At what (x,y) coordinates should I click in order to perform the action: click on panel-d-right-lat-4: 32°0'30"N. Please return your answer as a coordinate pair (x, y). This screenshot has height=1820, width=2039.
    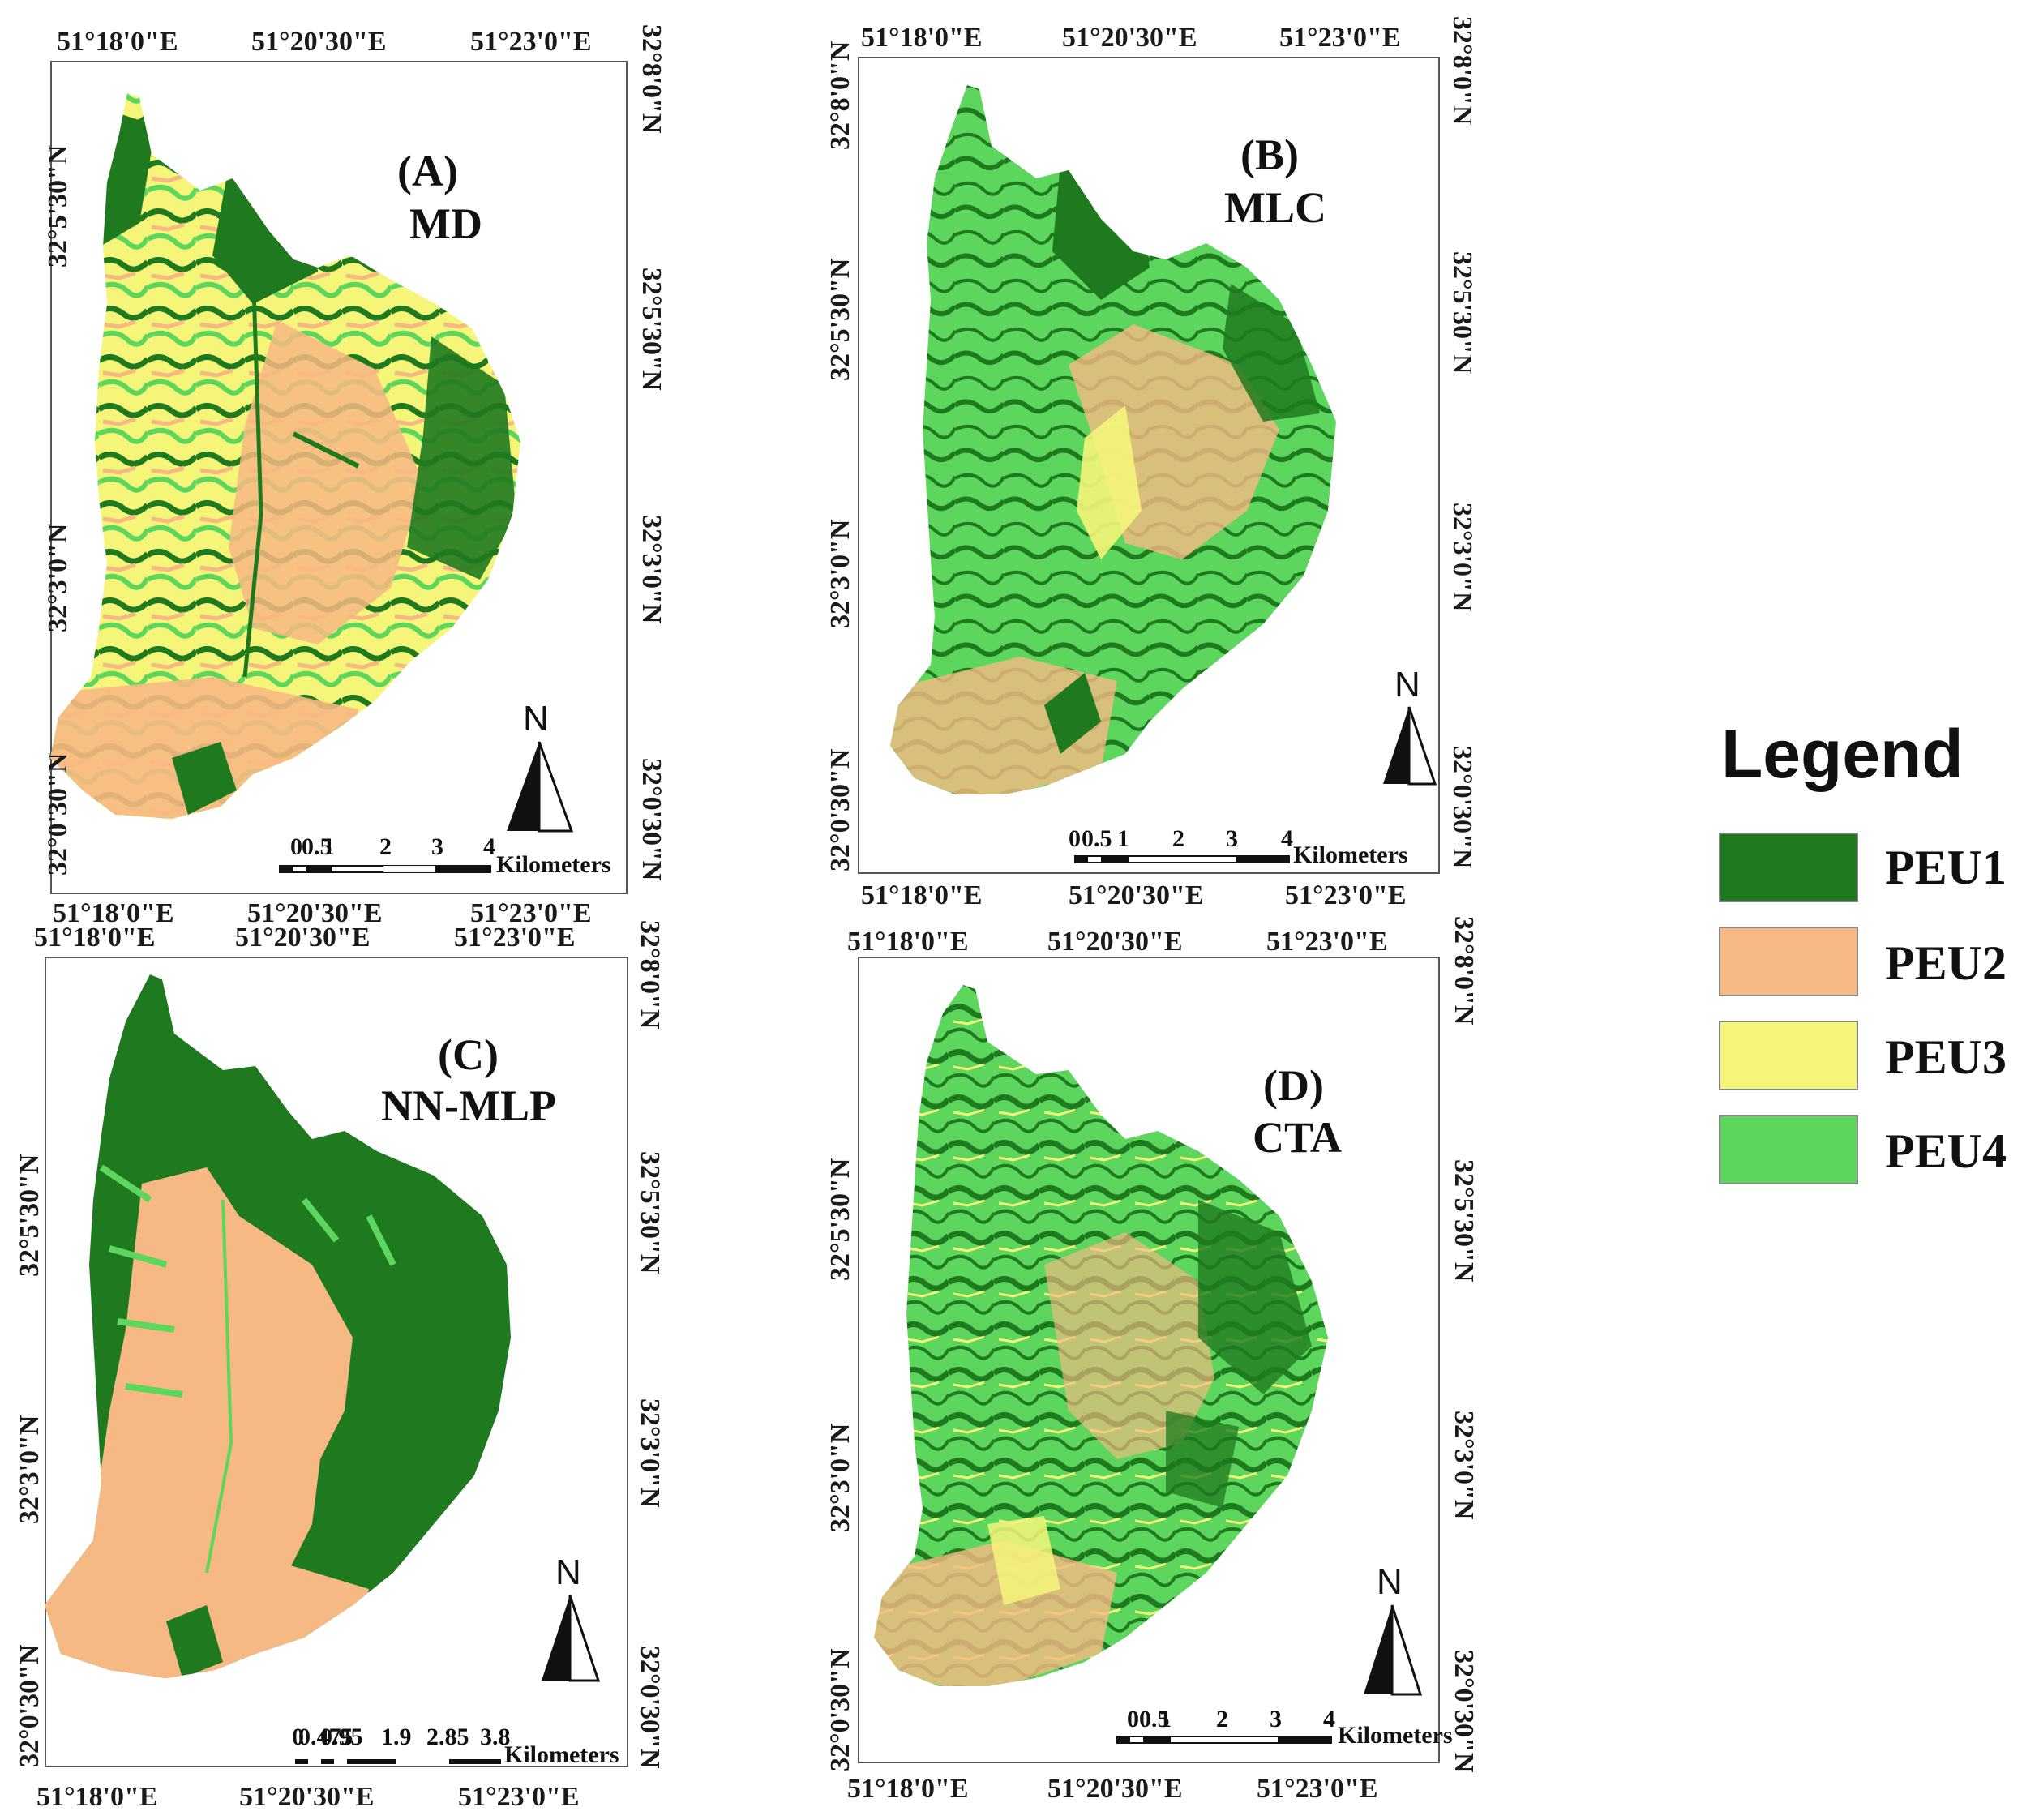
    Looking at the image, I should click on (1464, 1711).